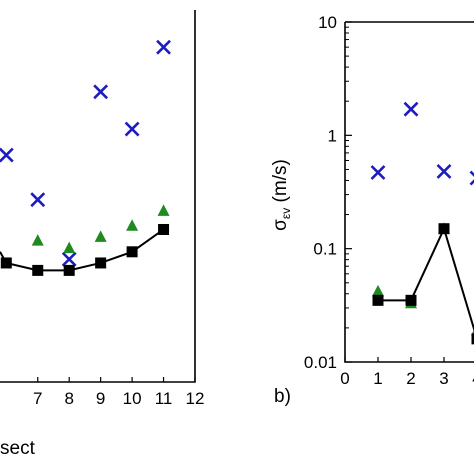 The image size is (474, 474). I want to click on panel-b-y-axis-title-main: σ, so click(280, 225).